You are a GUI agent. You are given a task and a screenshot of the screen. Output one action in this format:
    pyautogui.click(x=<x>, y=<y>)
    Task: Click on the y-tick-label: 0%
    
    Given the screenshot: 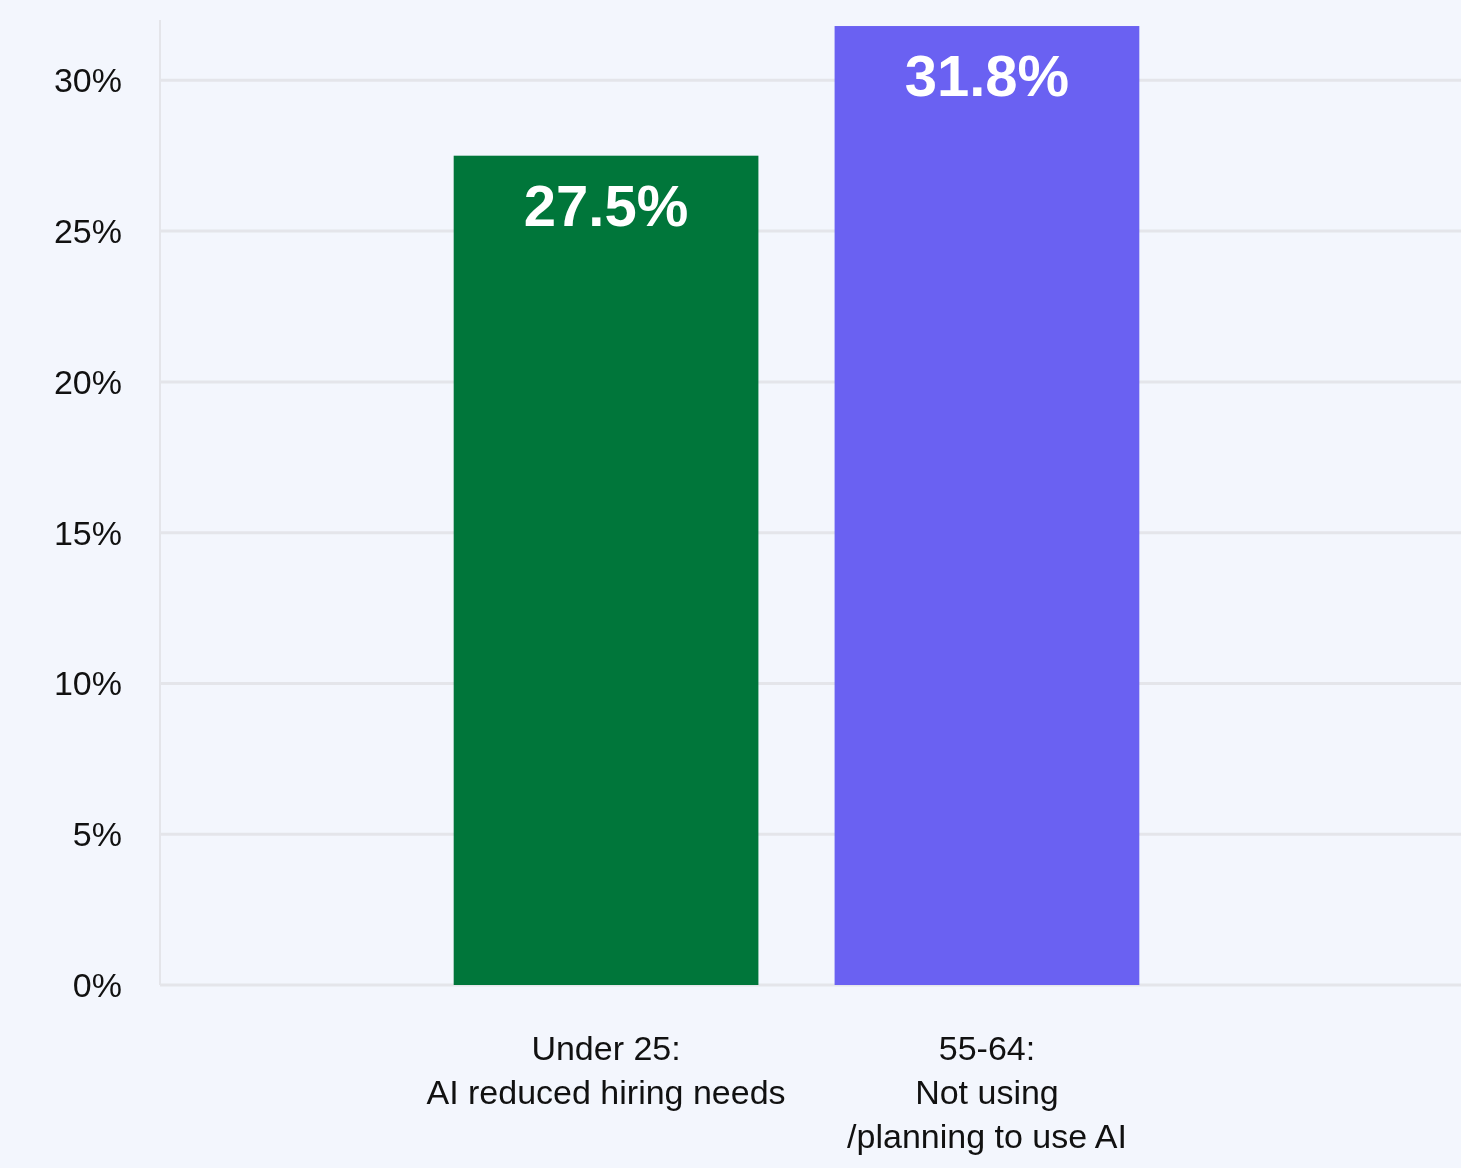 What is the action you would take?
    pyautogui.click(x=97, y=984)
    